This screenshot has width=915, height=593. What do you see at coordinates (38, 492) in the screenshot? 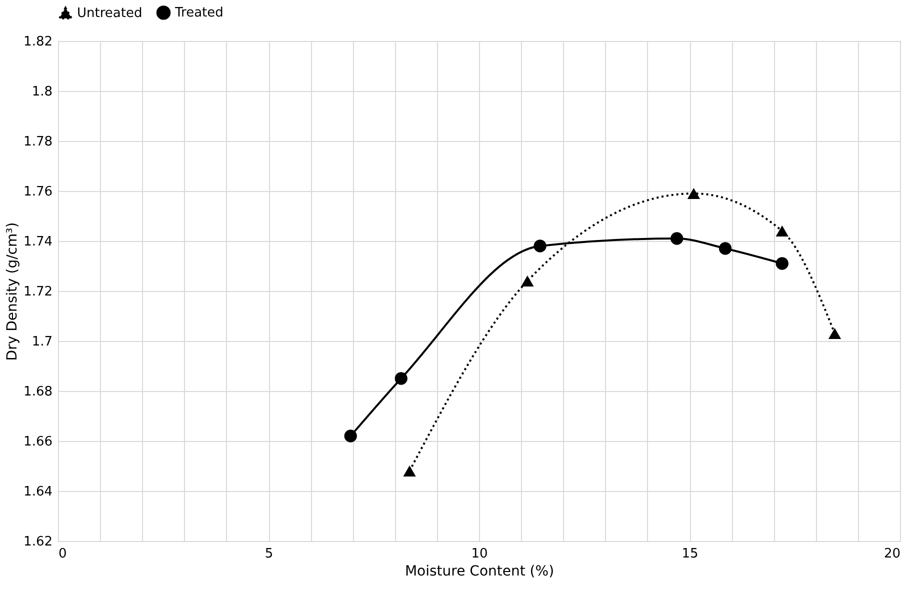
I see `y-tick-label: 1.64` at bounding box center [38, 492].